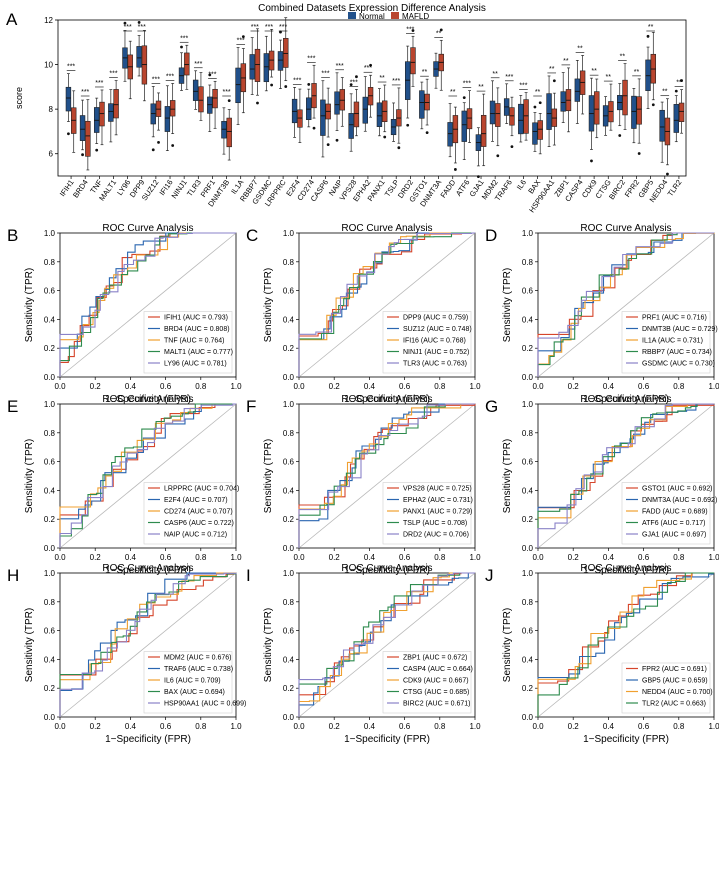 The image size is (719, 886). What do you see at coordinates (131, 726) in the screenshot?
I see `x-tick-label-H: 0.4` at bounding box center [131, 726].